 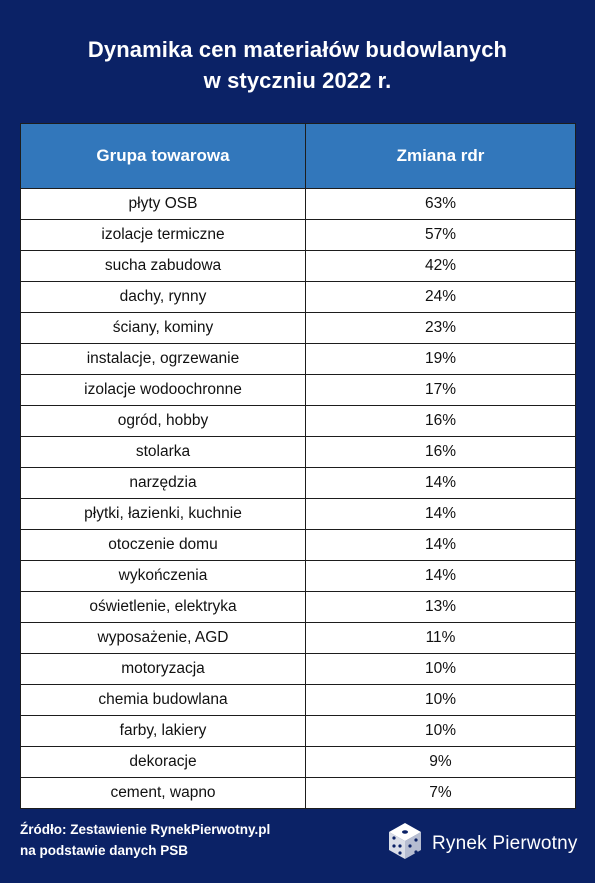 What do you see at coordinates (405, 843) in the screenshot?
I see `dice-cube-icon` at bounding box center [405, 843].